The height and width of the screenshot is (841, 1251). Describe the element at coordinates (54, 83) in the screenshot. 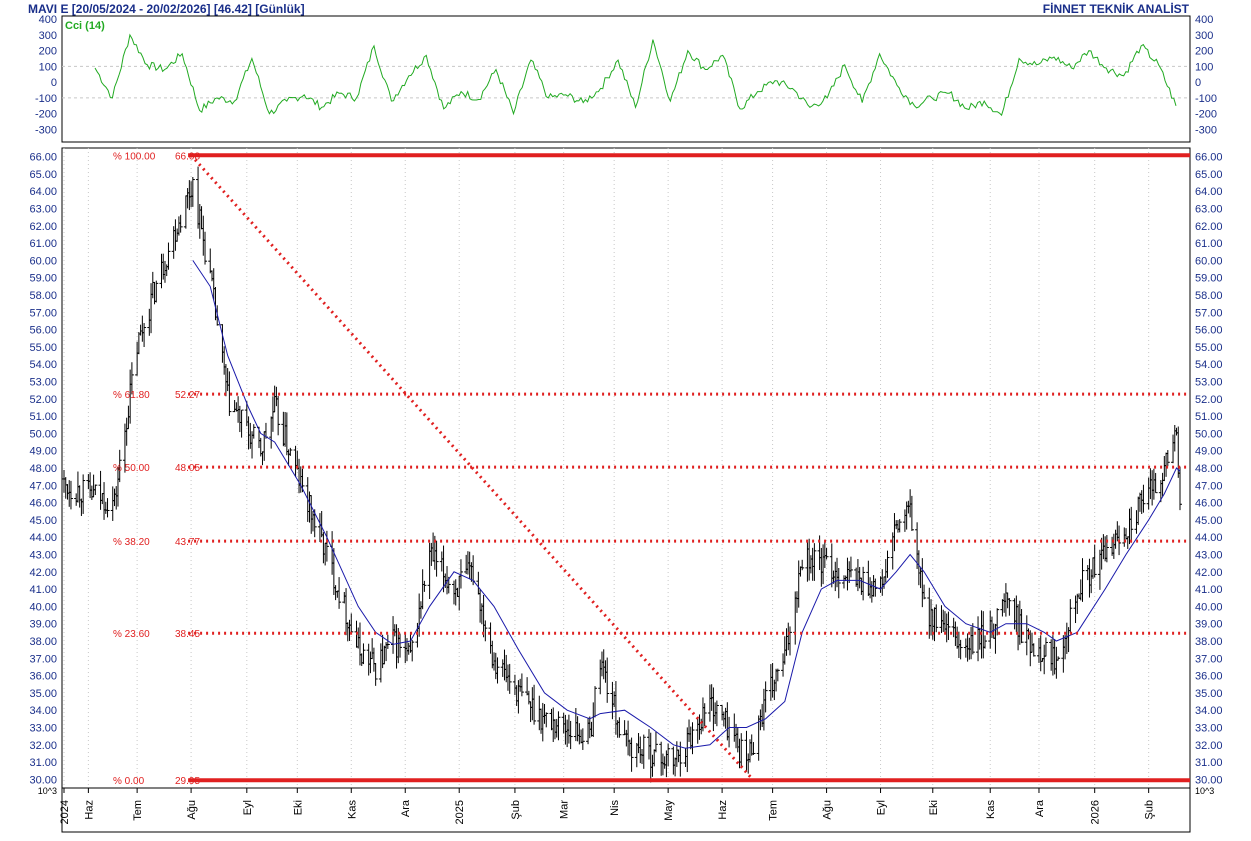

I see `cci-ytick-left: 0` at that location.